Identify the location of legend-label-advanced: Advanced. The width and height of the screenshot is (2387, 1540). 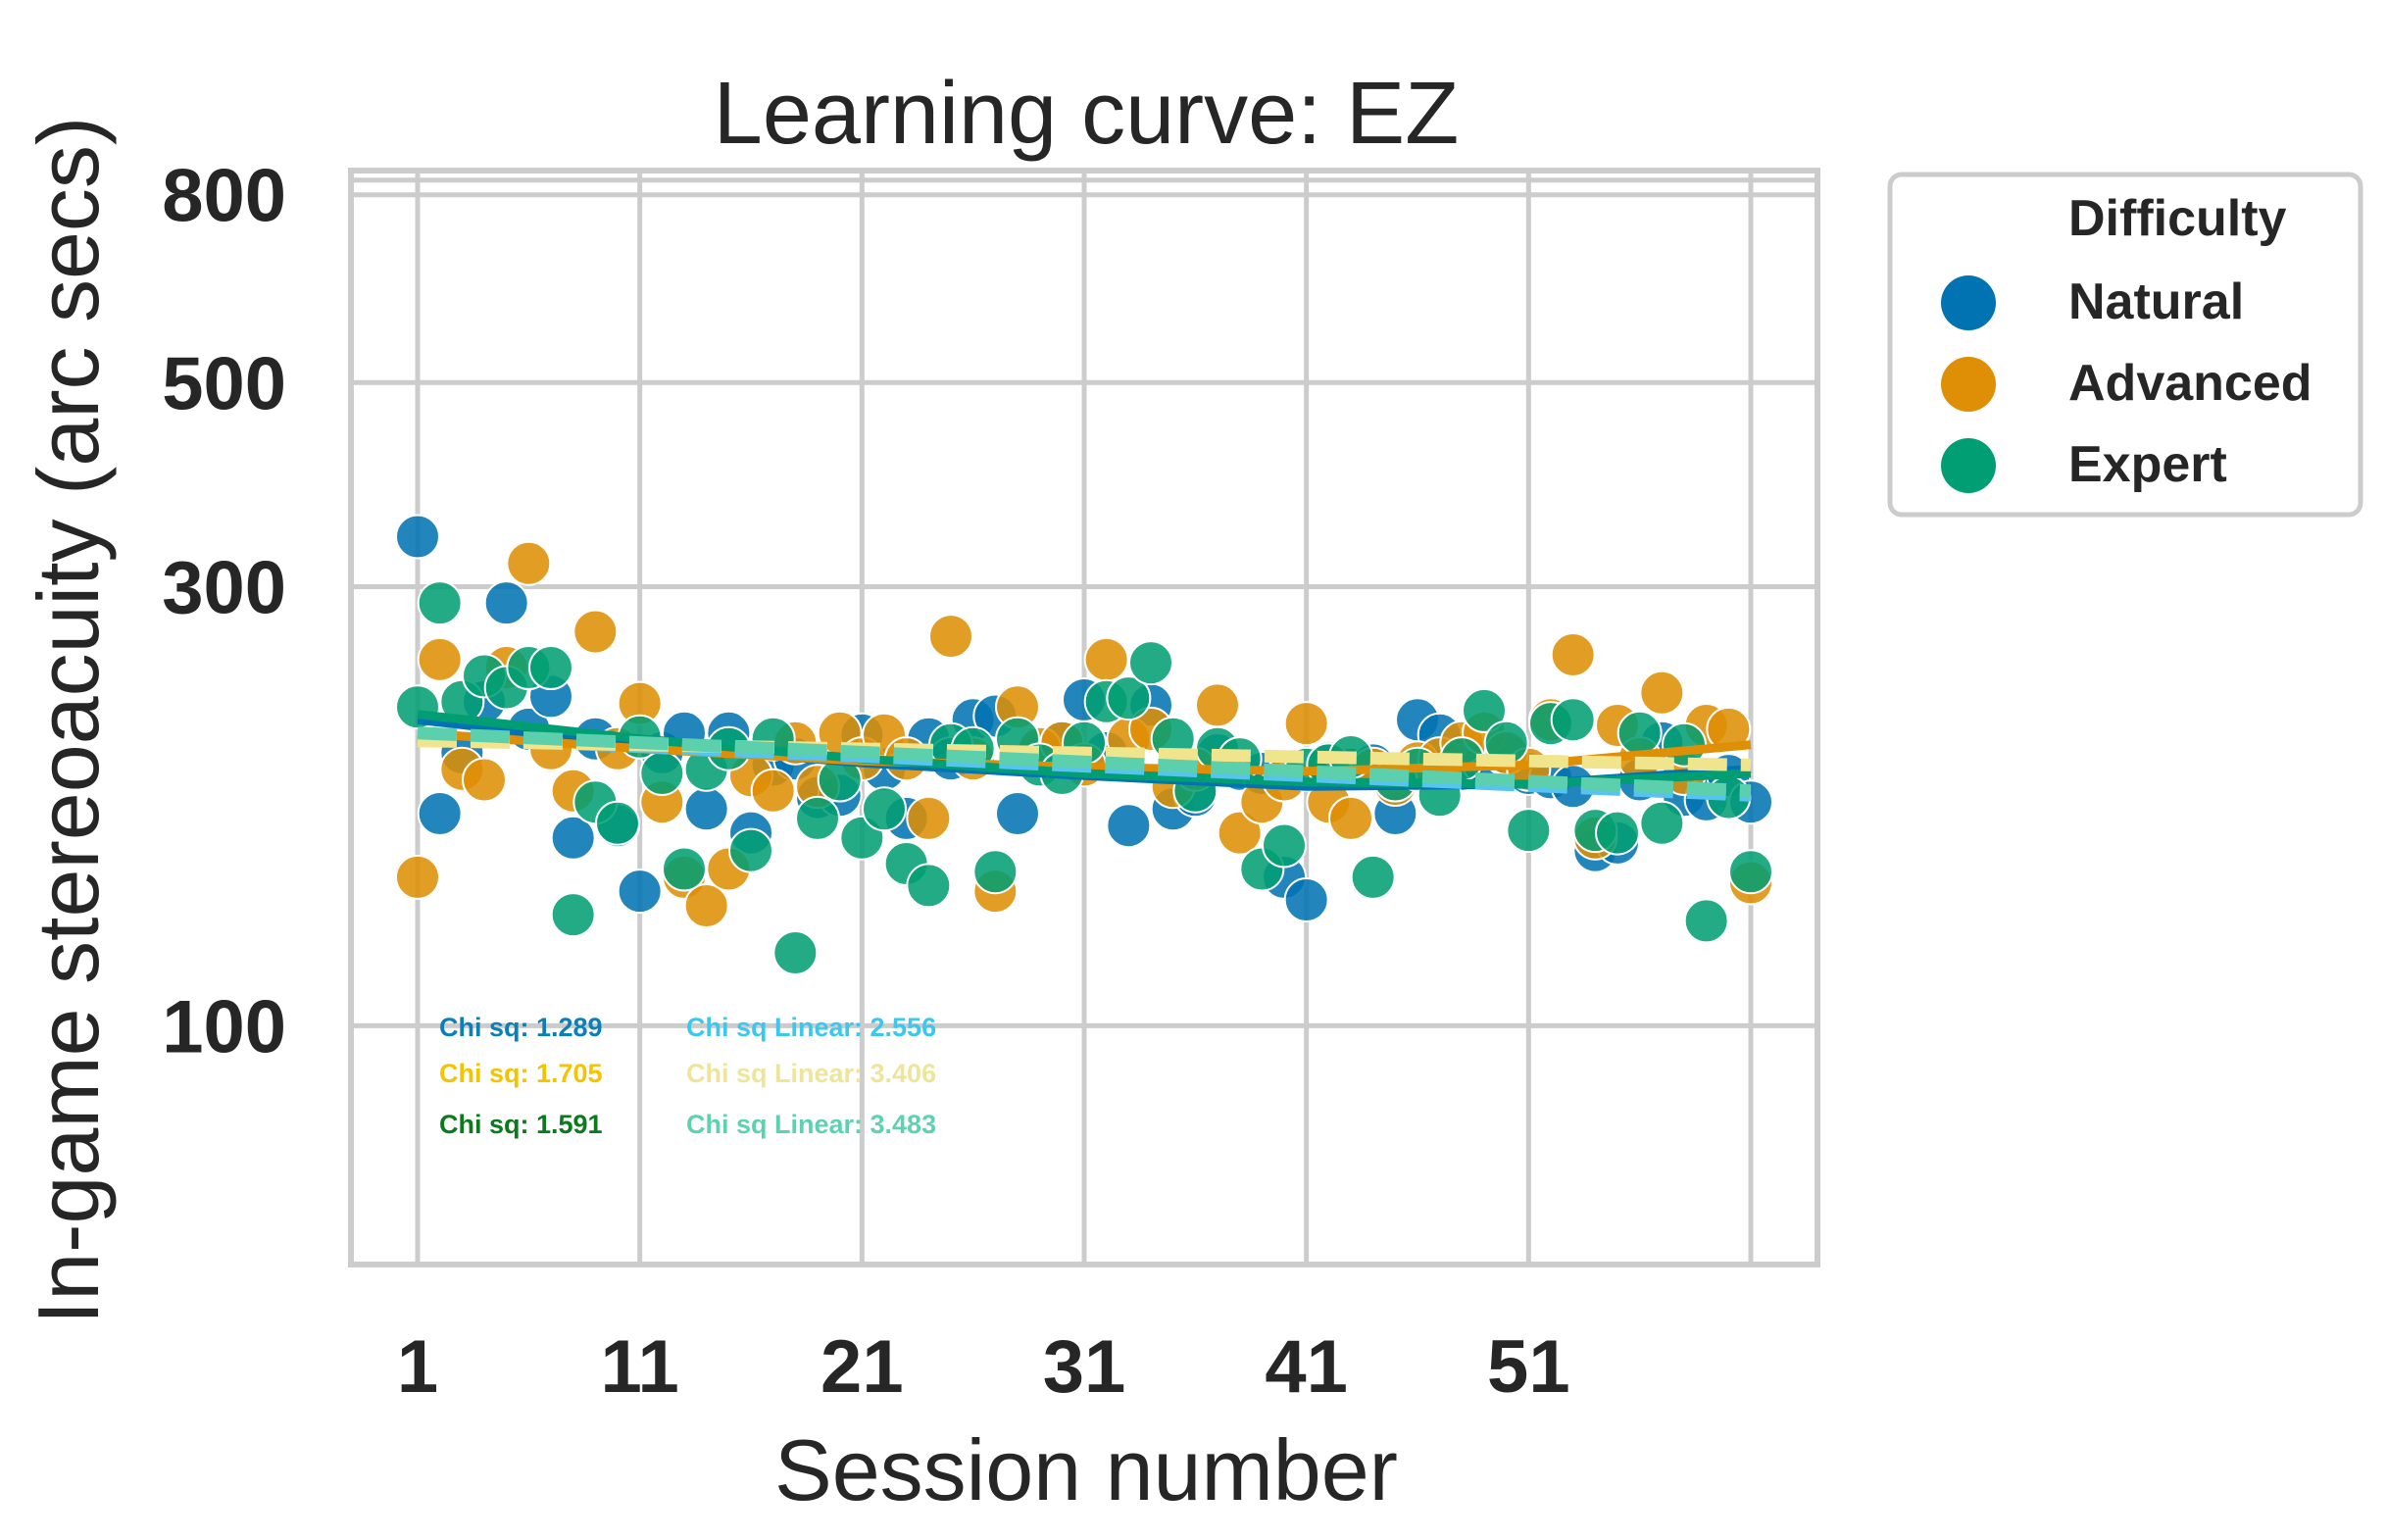
(2190, 384).